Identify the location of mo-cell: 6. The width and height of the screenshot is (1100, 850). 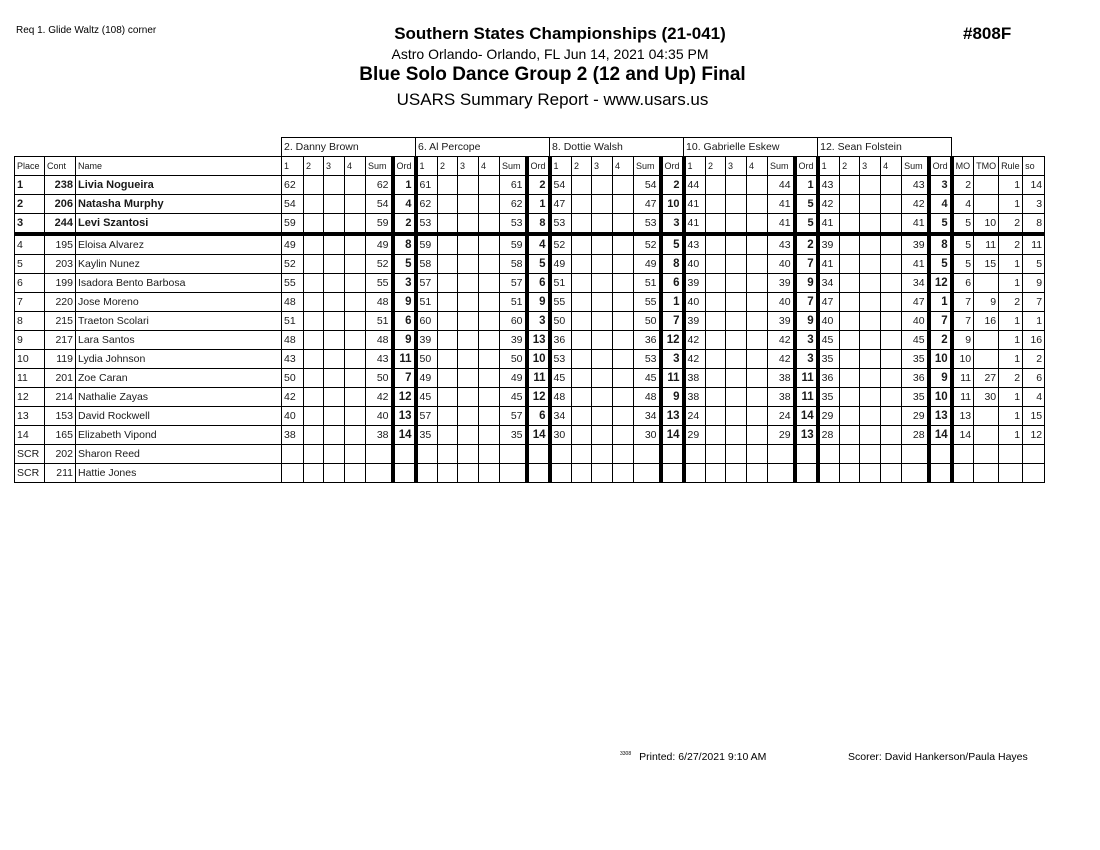
(963, 283).